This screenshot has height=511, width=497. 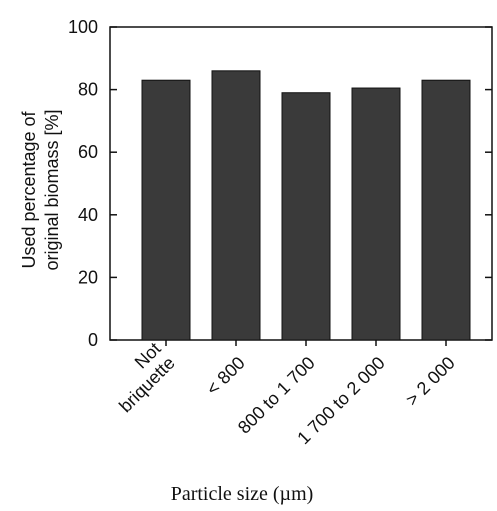 I want to click on y-tick-label: 40, so click(x=88, y=215).